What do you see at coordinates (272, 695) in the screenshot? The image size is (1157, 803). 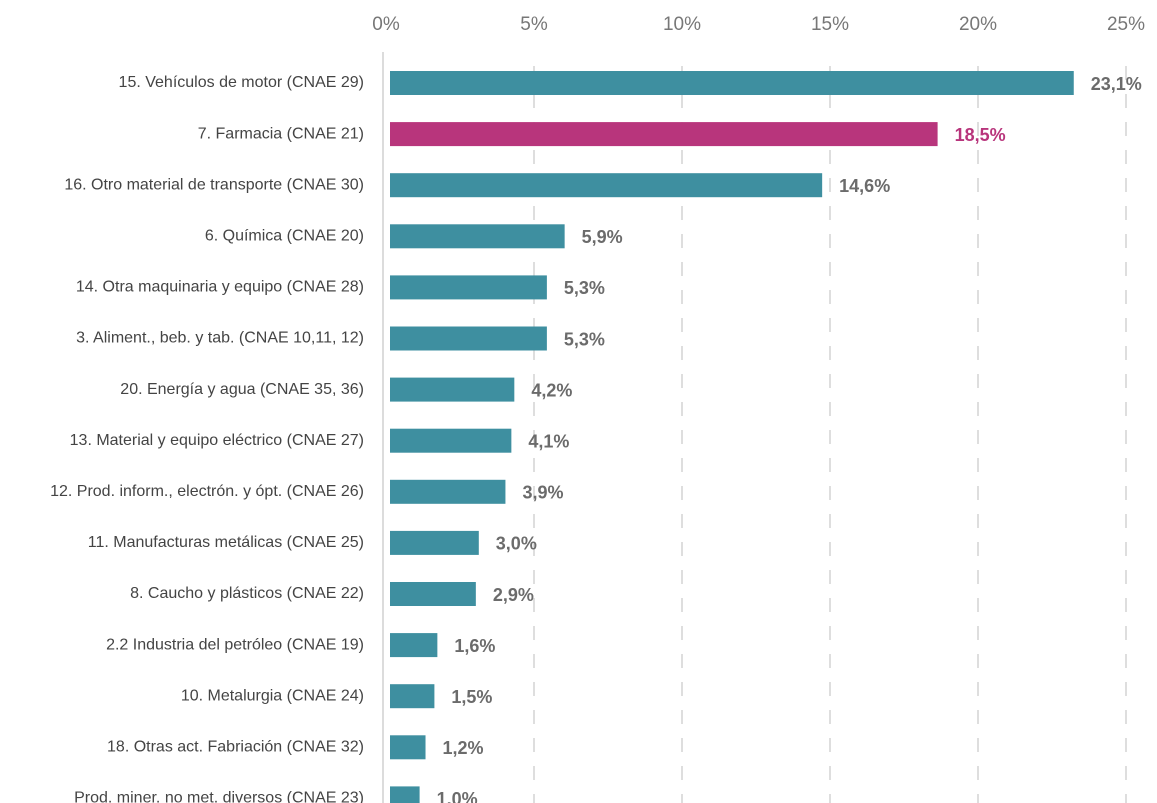 I see `category-label: 10. Metalurgia (CNAE 24)` at bounding box center [272, 695].